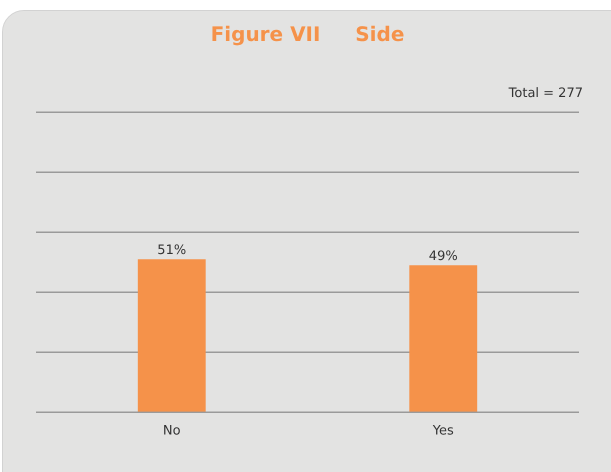  I want to click on data-label: 49%, so click(443, 256).